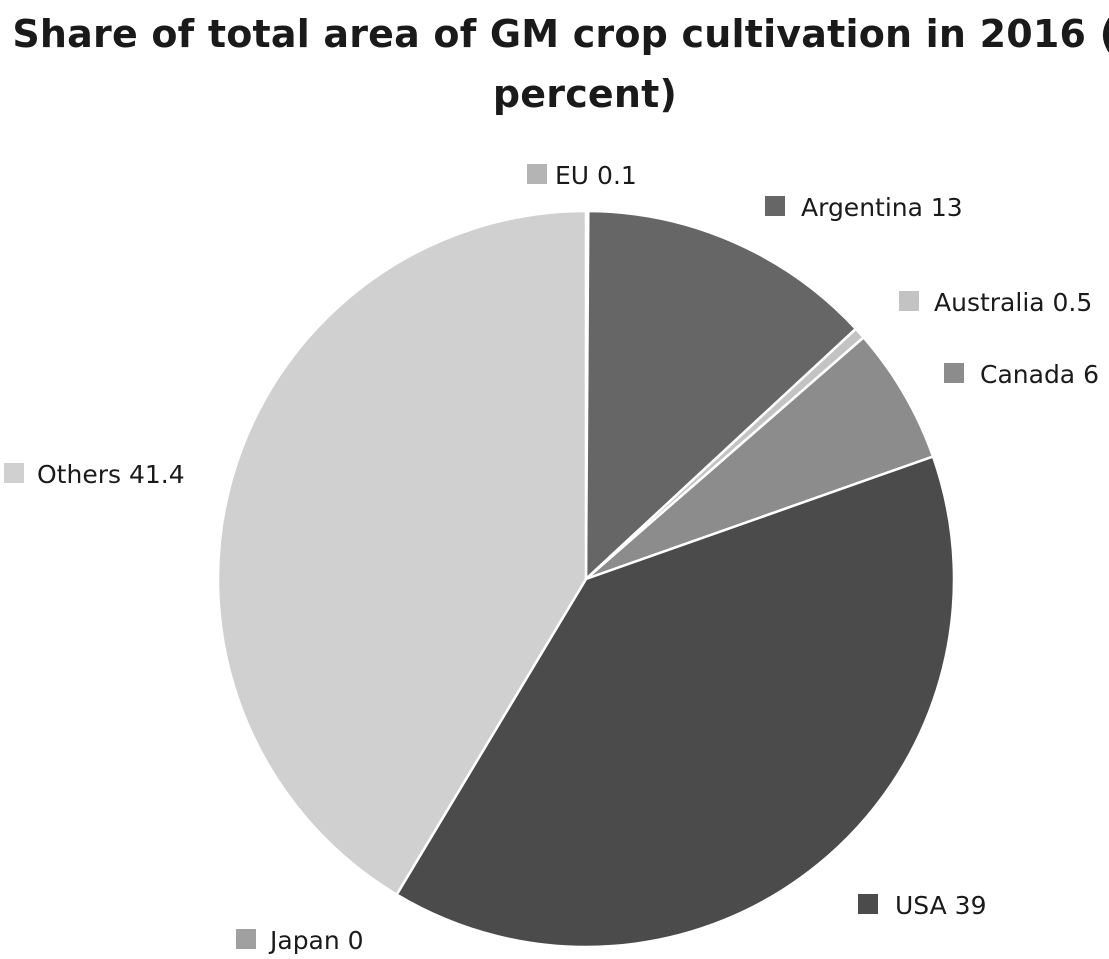 The height and width of the screenshot is (959, 1109). I want to click on legend-entry-others: Others 41.4, so click(94, 474).